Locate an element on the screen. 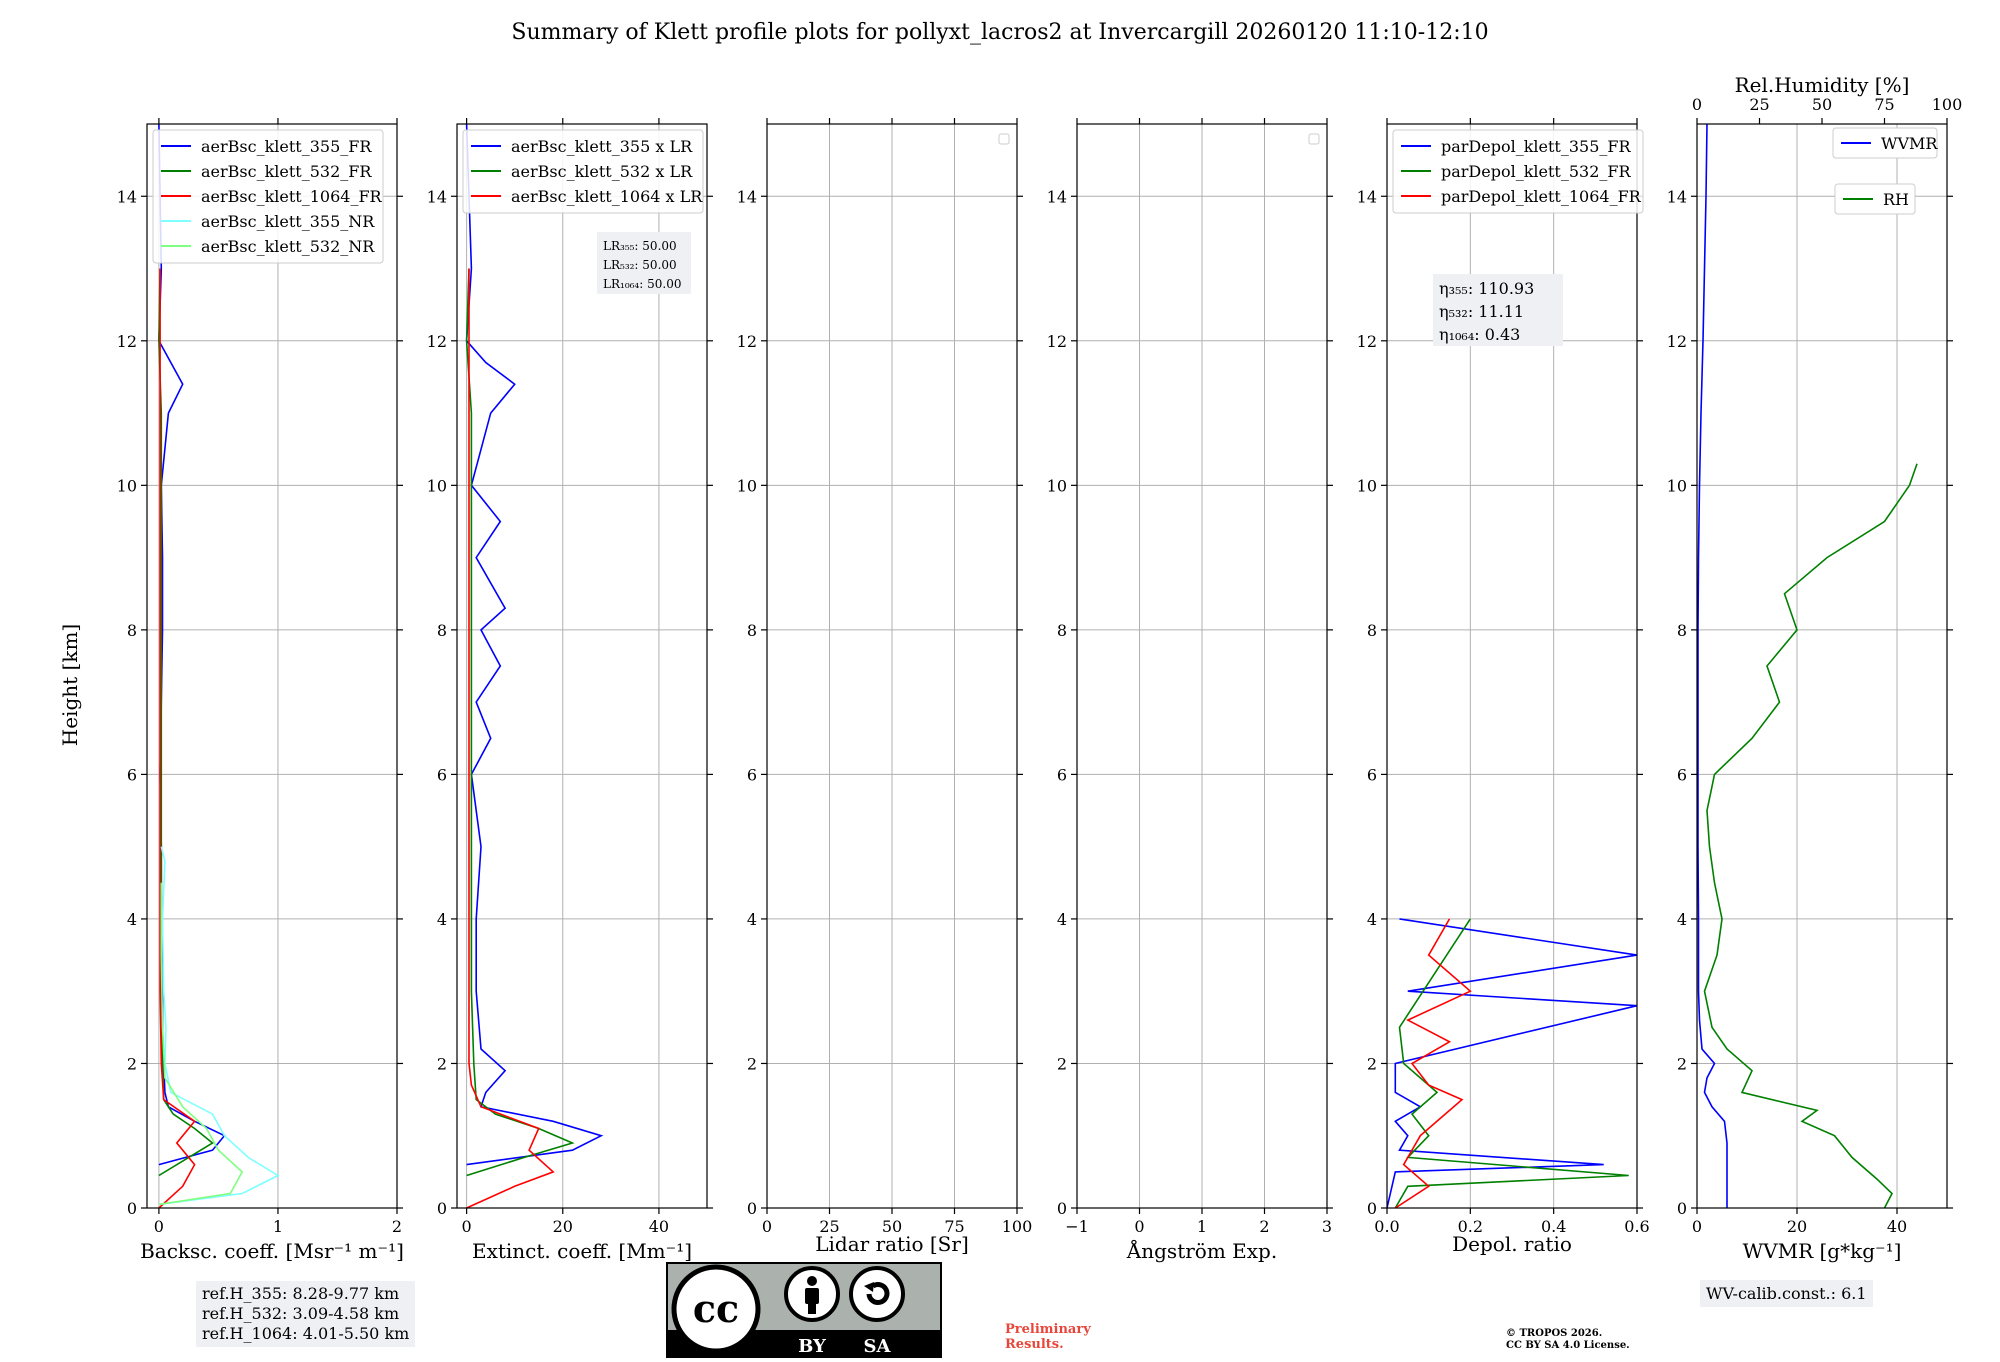  eta-label: η₅₃₂: 11.11 is located at coordinates (1481, 311).